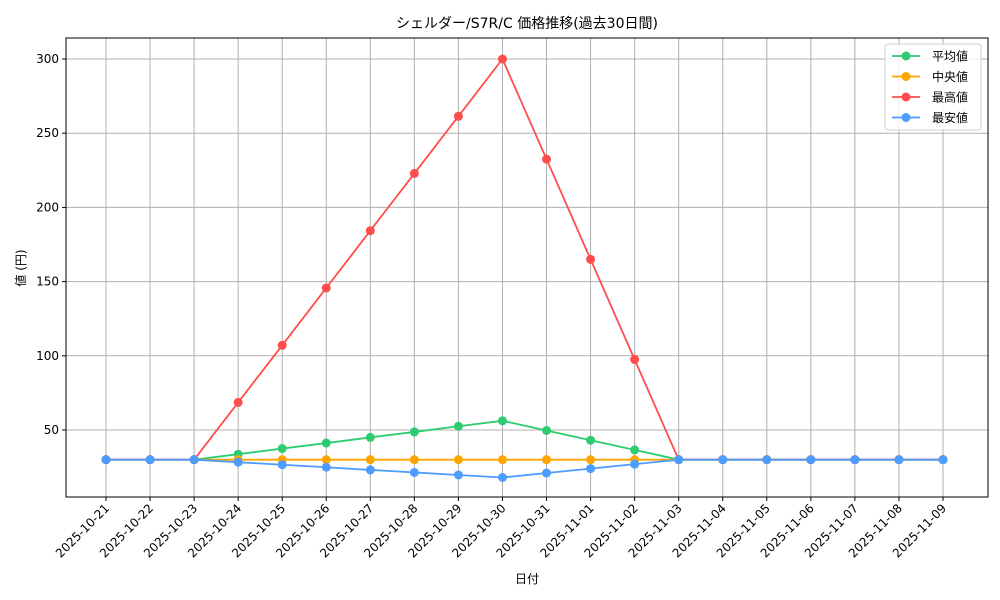 This screenshot has width=1000, height=600. I want to click on legend-box, so click(933, 87).